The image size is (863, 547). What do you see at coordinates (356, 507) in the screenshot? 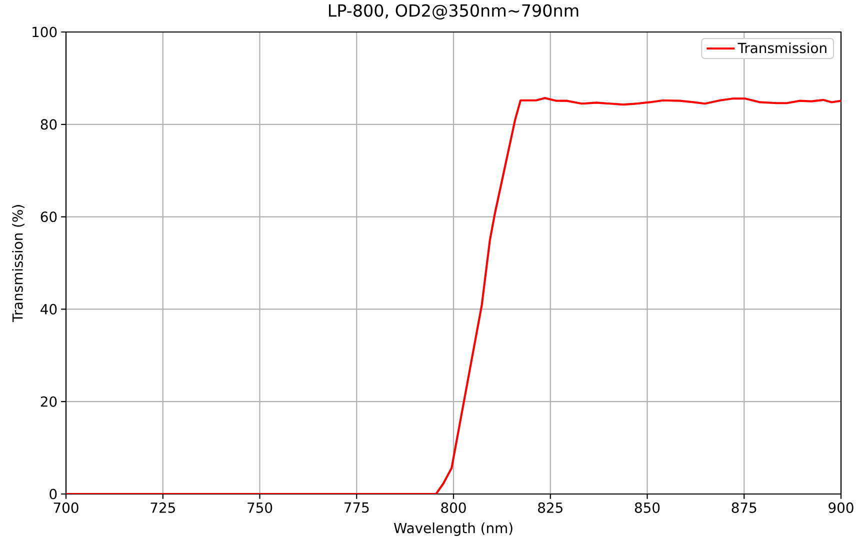
I see `x-tick-label: 775` at bounding box center [356, 507].